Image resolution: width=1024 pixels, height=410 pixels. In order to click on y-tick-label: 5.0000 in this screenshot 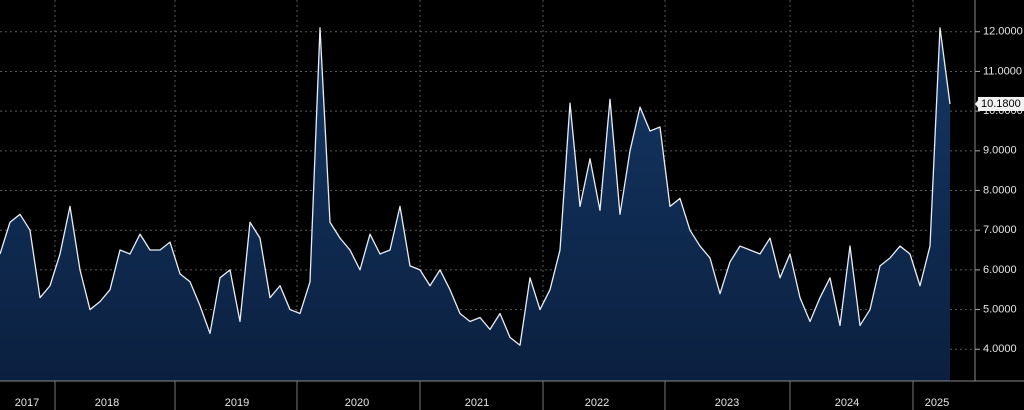, I will do `click(1000, 309)`.